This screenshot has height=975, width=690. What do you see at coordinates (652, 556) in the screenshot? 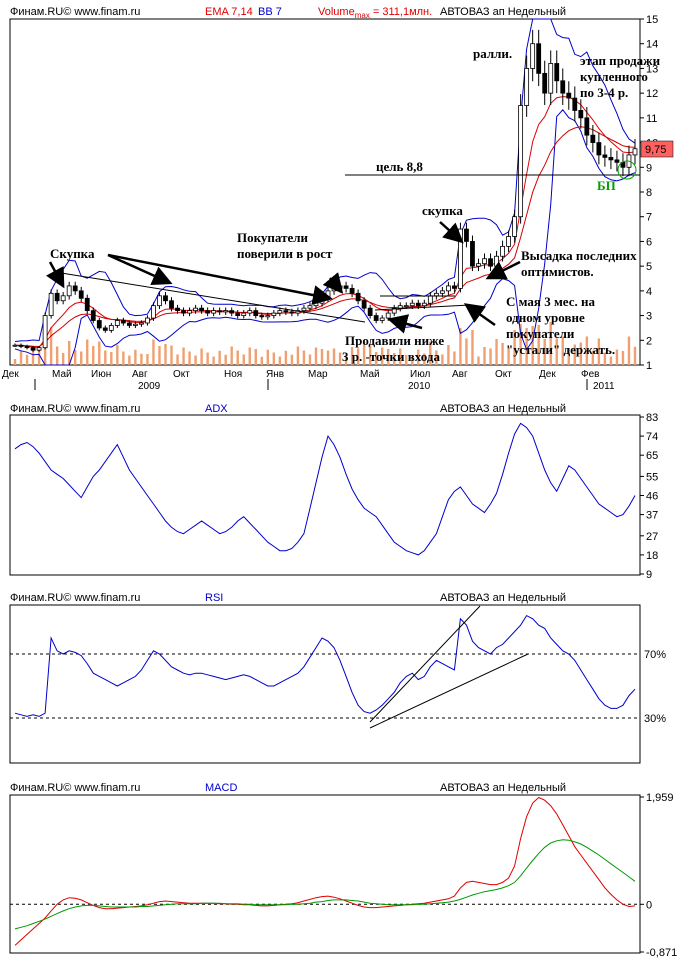
I see `adx-tick-label: 18` at bounding box center [652, 556].